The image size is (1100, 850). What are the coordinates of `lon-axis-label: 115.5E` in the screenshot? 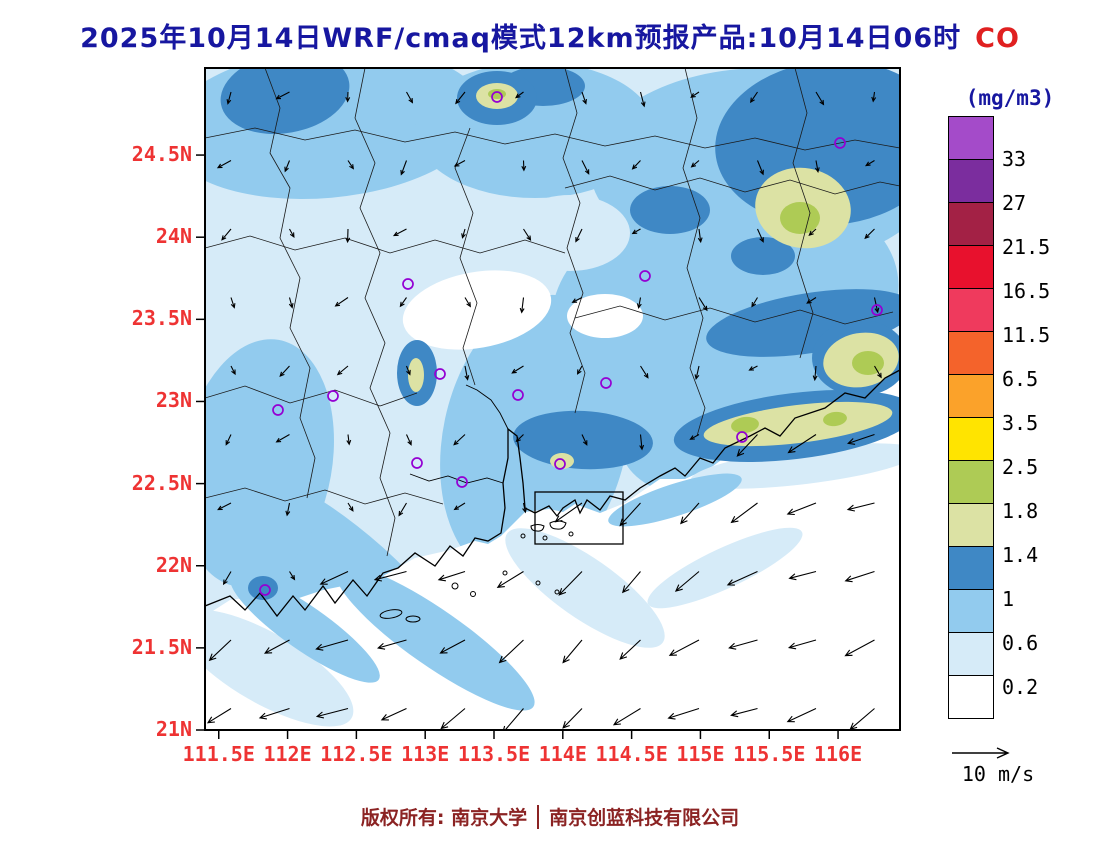 It's located at (769, 754).